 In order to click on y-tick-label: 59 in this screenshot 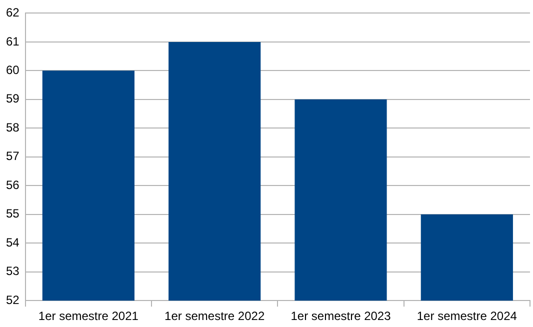, I will do `click(13, 99)`.